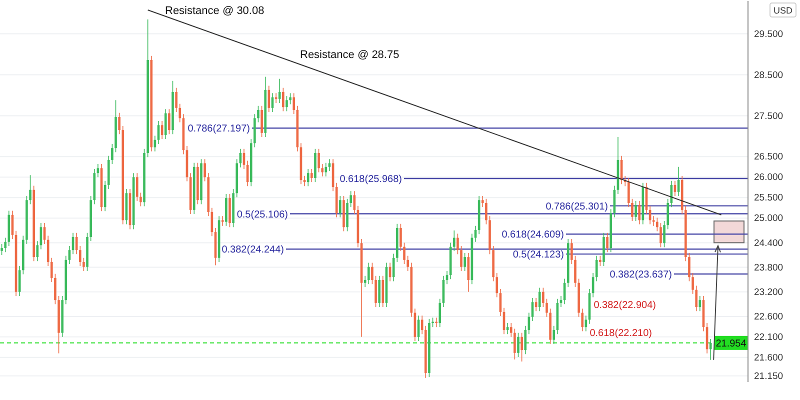 Image resolution: width=800 pixels, height=400 pixels. Describe the element at coordinates (371, 179) in the screenshot. I see `ref-line-label: 0.618(25.968)` at that location.